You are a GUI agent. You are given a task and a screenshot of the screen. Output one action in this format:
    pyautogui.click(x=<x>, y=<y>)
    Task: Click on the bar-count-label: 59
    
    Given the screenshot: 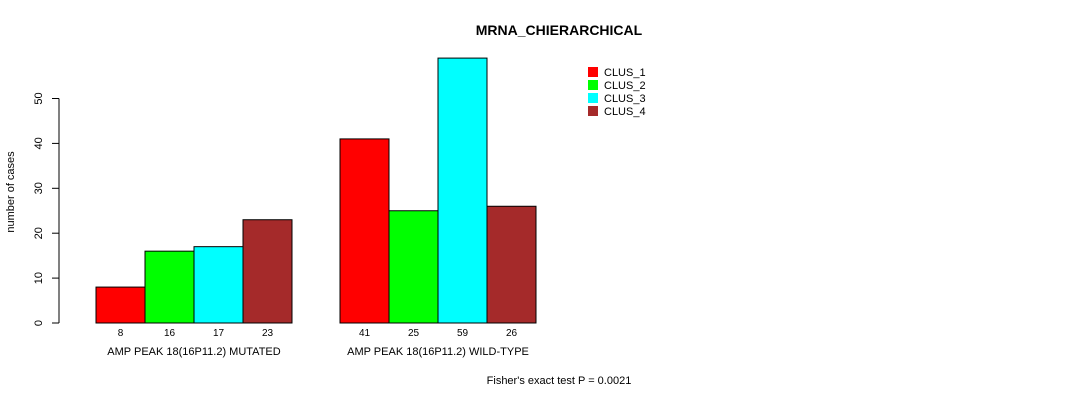 What is the action you would take?
    pyautogui.click(x=463, y=333)
    